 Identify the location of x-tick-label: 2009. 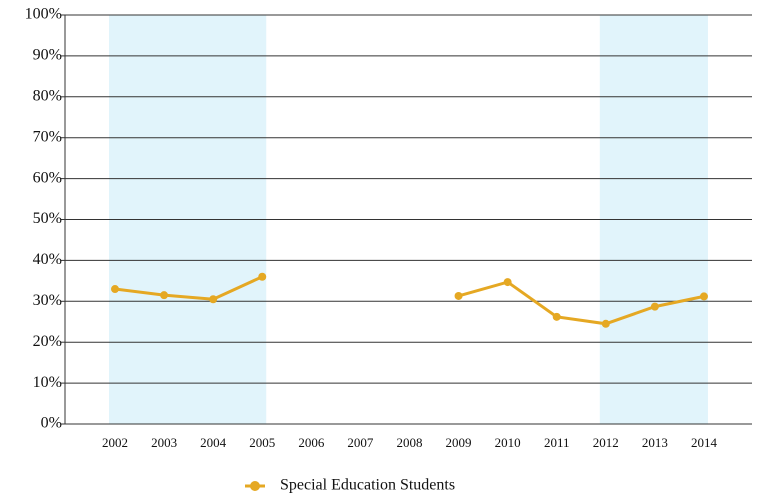
(459, 442).